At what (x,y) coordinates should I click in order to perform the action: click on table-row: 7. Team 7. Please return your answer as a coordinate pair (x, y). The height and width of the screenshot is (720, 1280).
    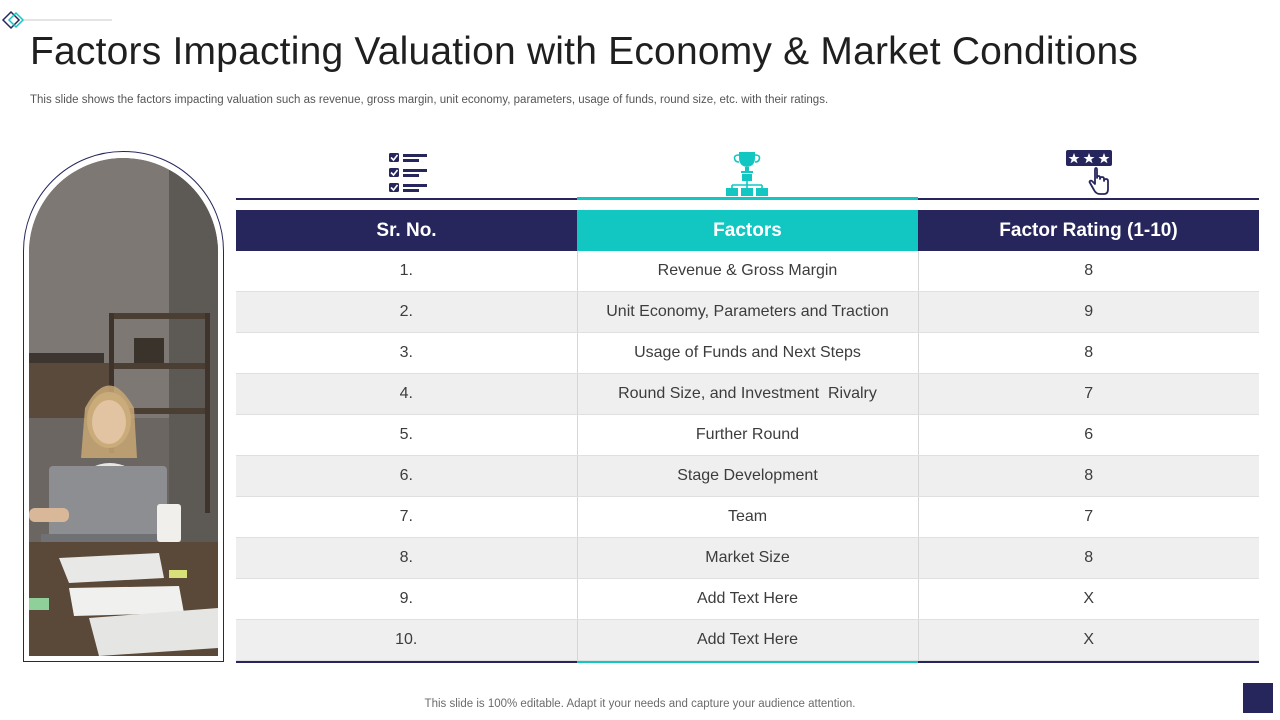
    Looking at the image, I should click on (747, 517).